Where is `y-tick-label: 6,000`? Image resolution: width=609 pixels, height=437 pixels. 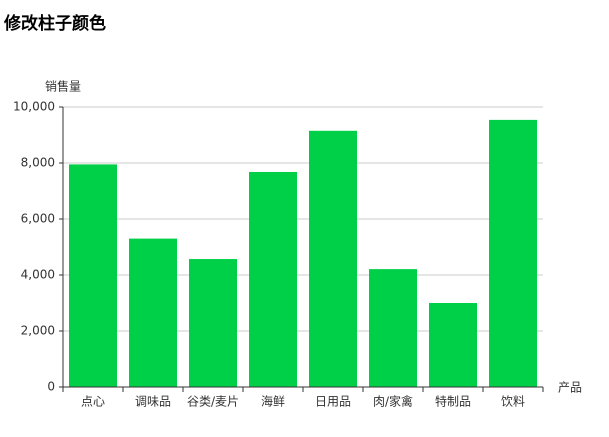 y-tick-label: 6,000 is located at coordinates (38, 219).